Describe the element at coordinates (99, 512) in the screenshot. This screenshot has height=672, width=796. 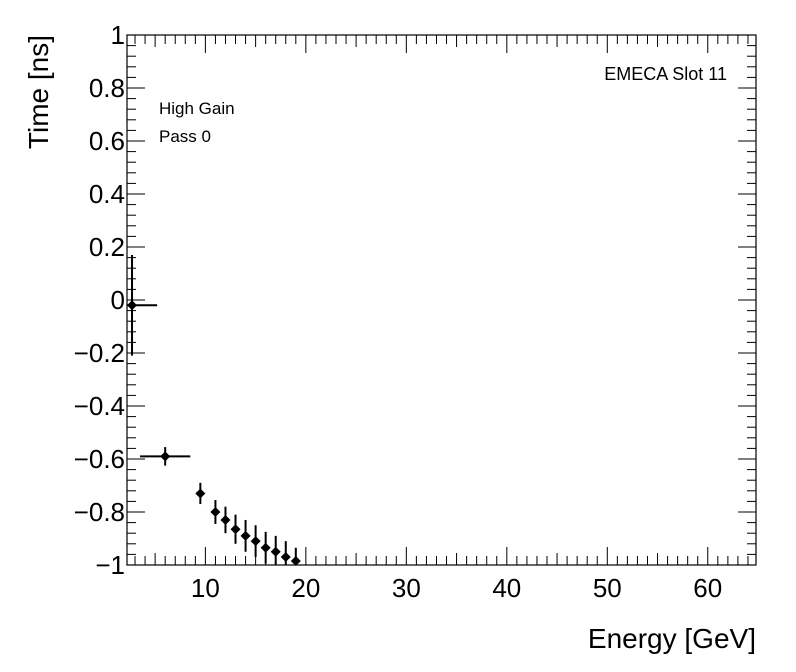
I see `y-tick-label: −0.8` at that location.